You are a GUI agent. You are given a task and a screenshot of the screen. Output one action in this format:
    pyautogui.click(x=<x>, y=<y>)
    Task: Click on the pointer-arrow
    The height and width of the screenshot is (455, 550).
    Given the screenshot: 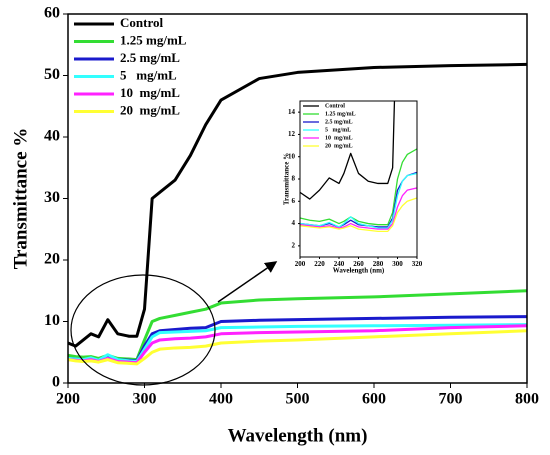 What is the action you would take?
    pyautogui.click(x=247, y=282)
    